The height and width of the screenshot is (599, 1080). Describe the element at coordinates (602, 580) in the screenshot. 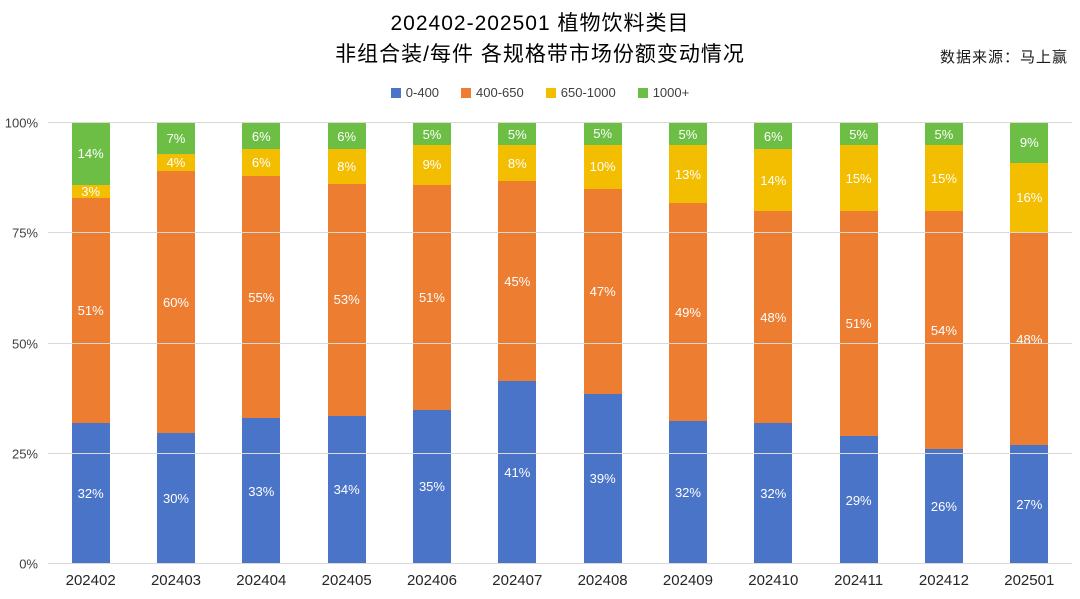

I see `x-axis-tick-label: 202408` at that location.